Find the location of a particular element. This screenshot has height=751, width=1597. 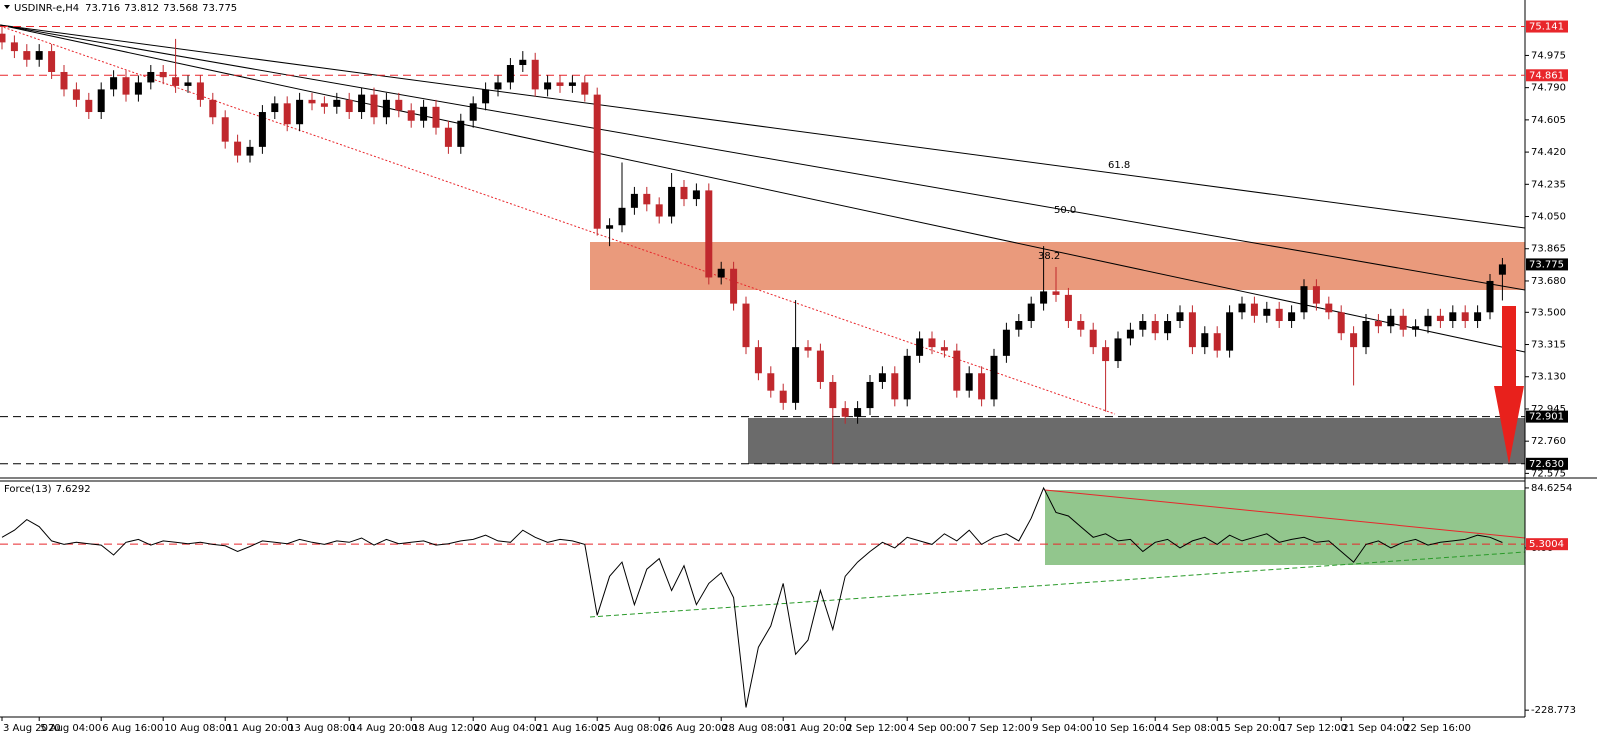

y-tick-label: 73.680 is located at coordinates (1548, 281).